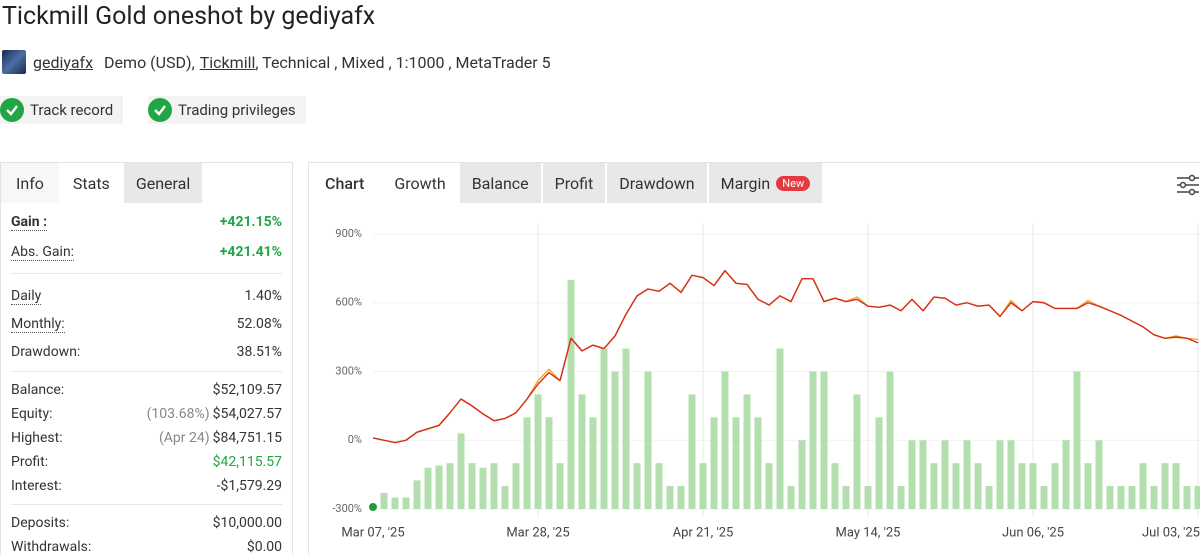  What do you see at coordinates (249, 486) in the screenshot?
I see `stat-value: -$1,579.29` at bounding box center [249, 486].